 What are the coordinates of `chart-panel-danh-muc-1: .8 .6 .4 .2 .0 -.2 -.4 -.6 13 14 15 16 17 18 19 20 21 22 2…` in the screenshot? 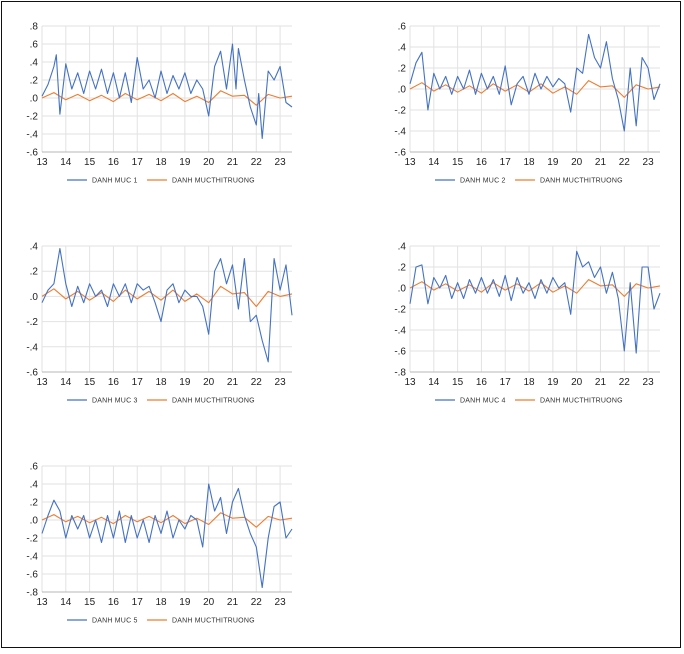 It's located at (162, 114).